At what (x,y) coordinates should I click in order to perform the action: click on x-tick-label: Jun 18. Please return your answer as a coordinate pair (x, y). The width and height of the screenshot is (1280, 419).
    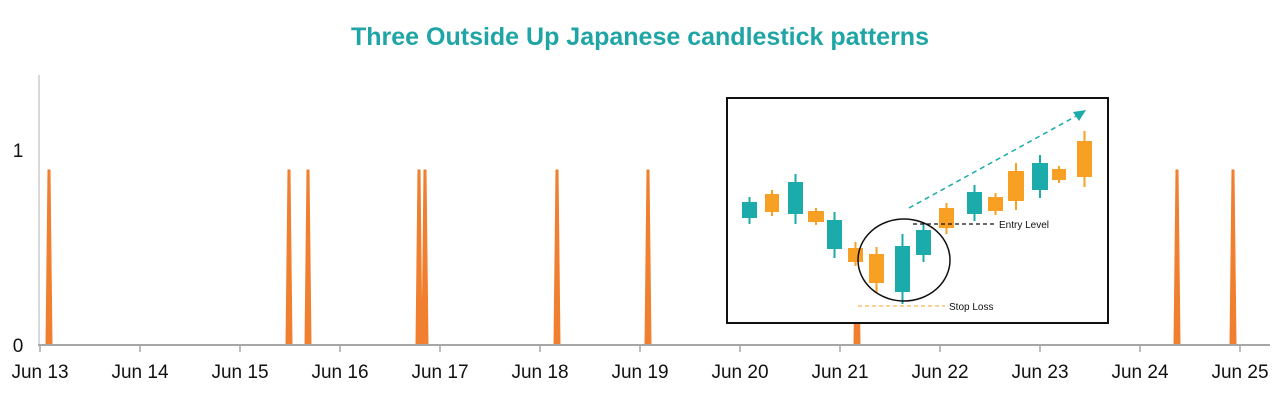
    Looking at the image, I should click on (539, 372).